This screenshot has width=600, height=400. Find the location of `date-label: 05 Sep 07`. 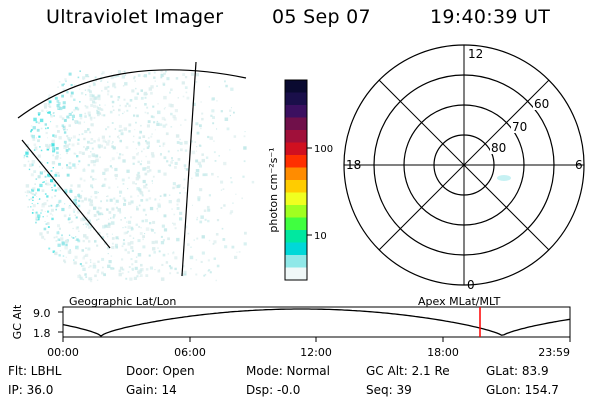

date-label: 05 Sep 07 is located at coordinates (321, 17).